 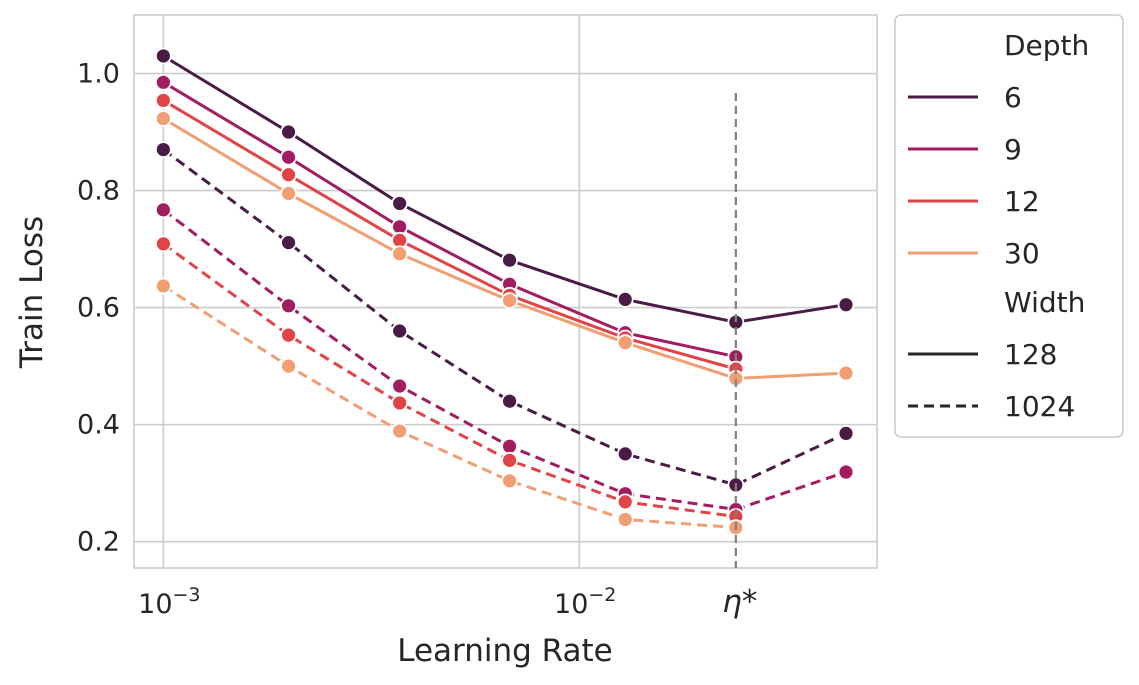 I want to click on legend-label-width-1024: 1024, so click(x=1039, y=406).